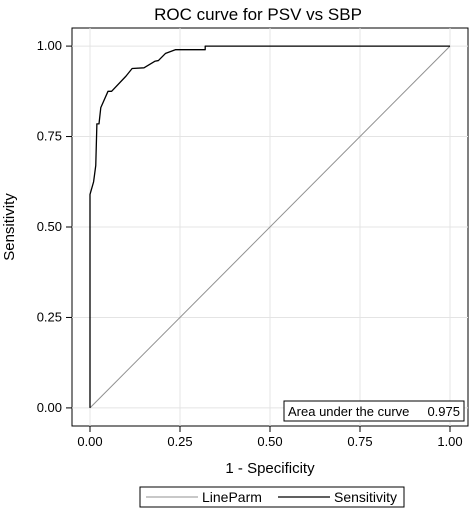 The image size is (474, 510). I want to click on auc-value: 0.975, so click(443, 411).